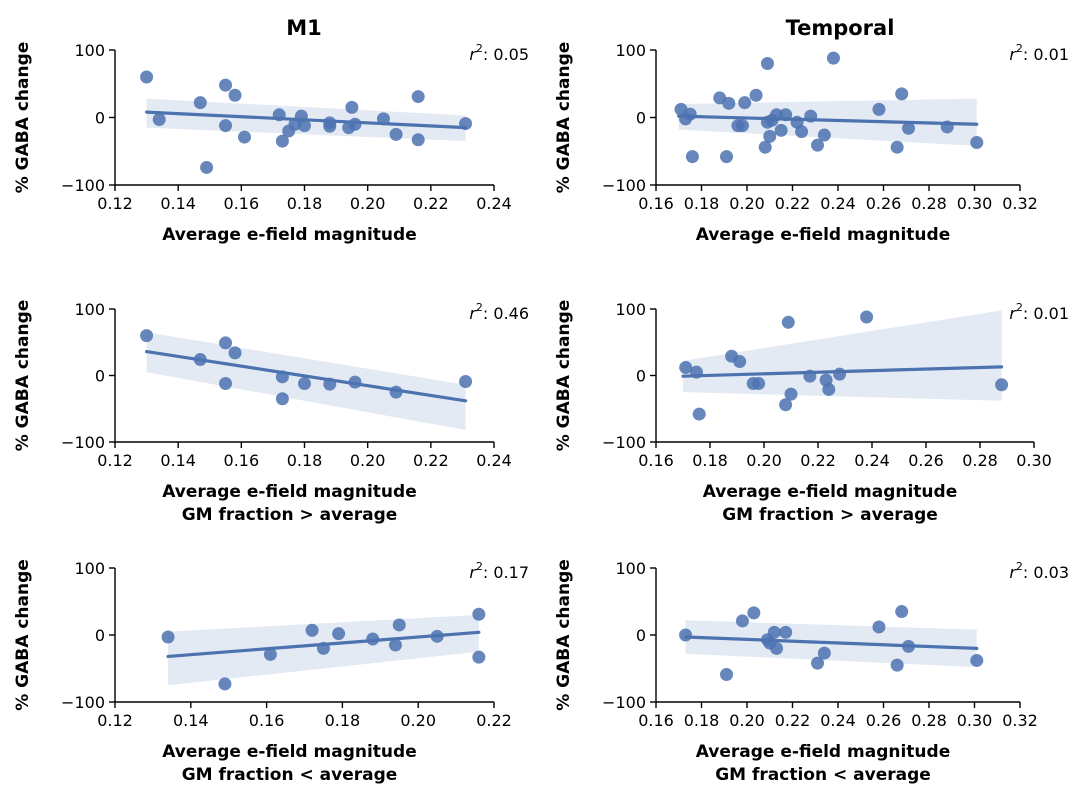 Image resolution: width=1072 pixels, height=791 pixels. Describe the element at coordinates (840, 28) in the screenshot. I see `column-title-temporal: Temporal` at that location.